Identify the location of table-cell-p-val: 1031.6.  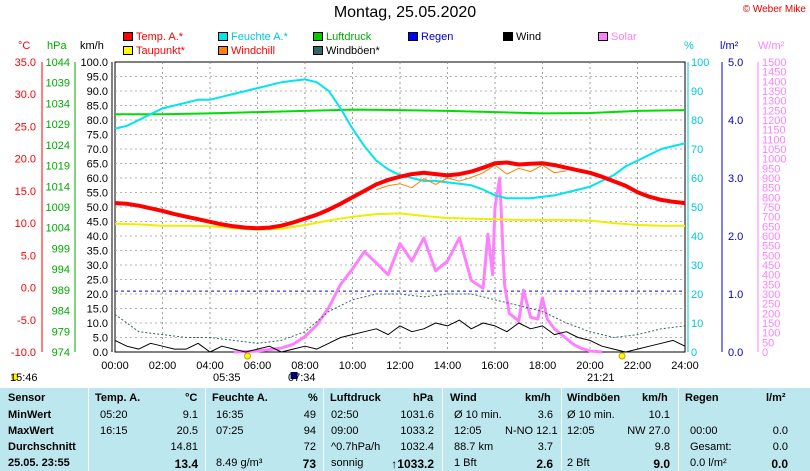
(417, 415).